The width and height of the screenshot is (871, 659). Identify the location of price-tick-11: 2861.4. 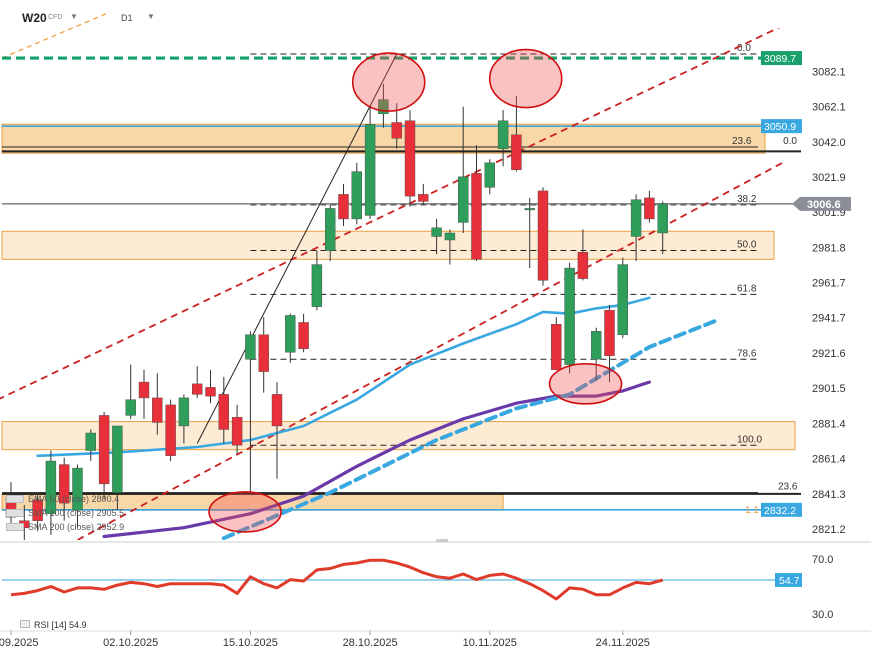
(829, 460).